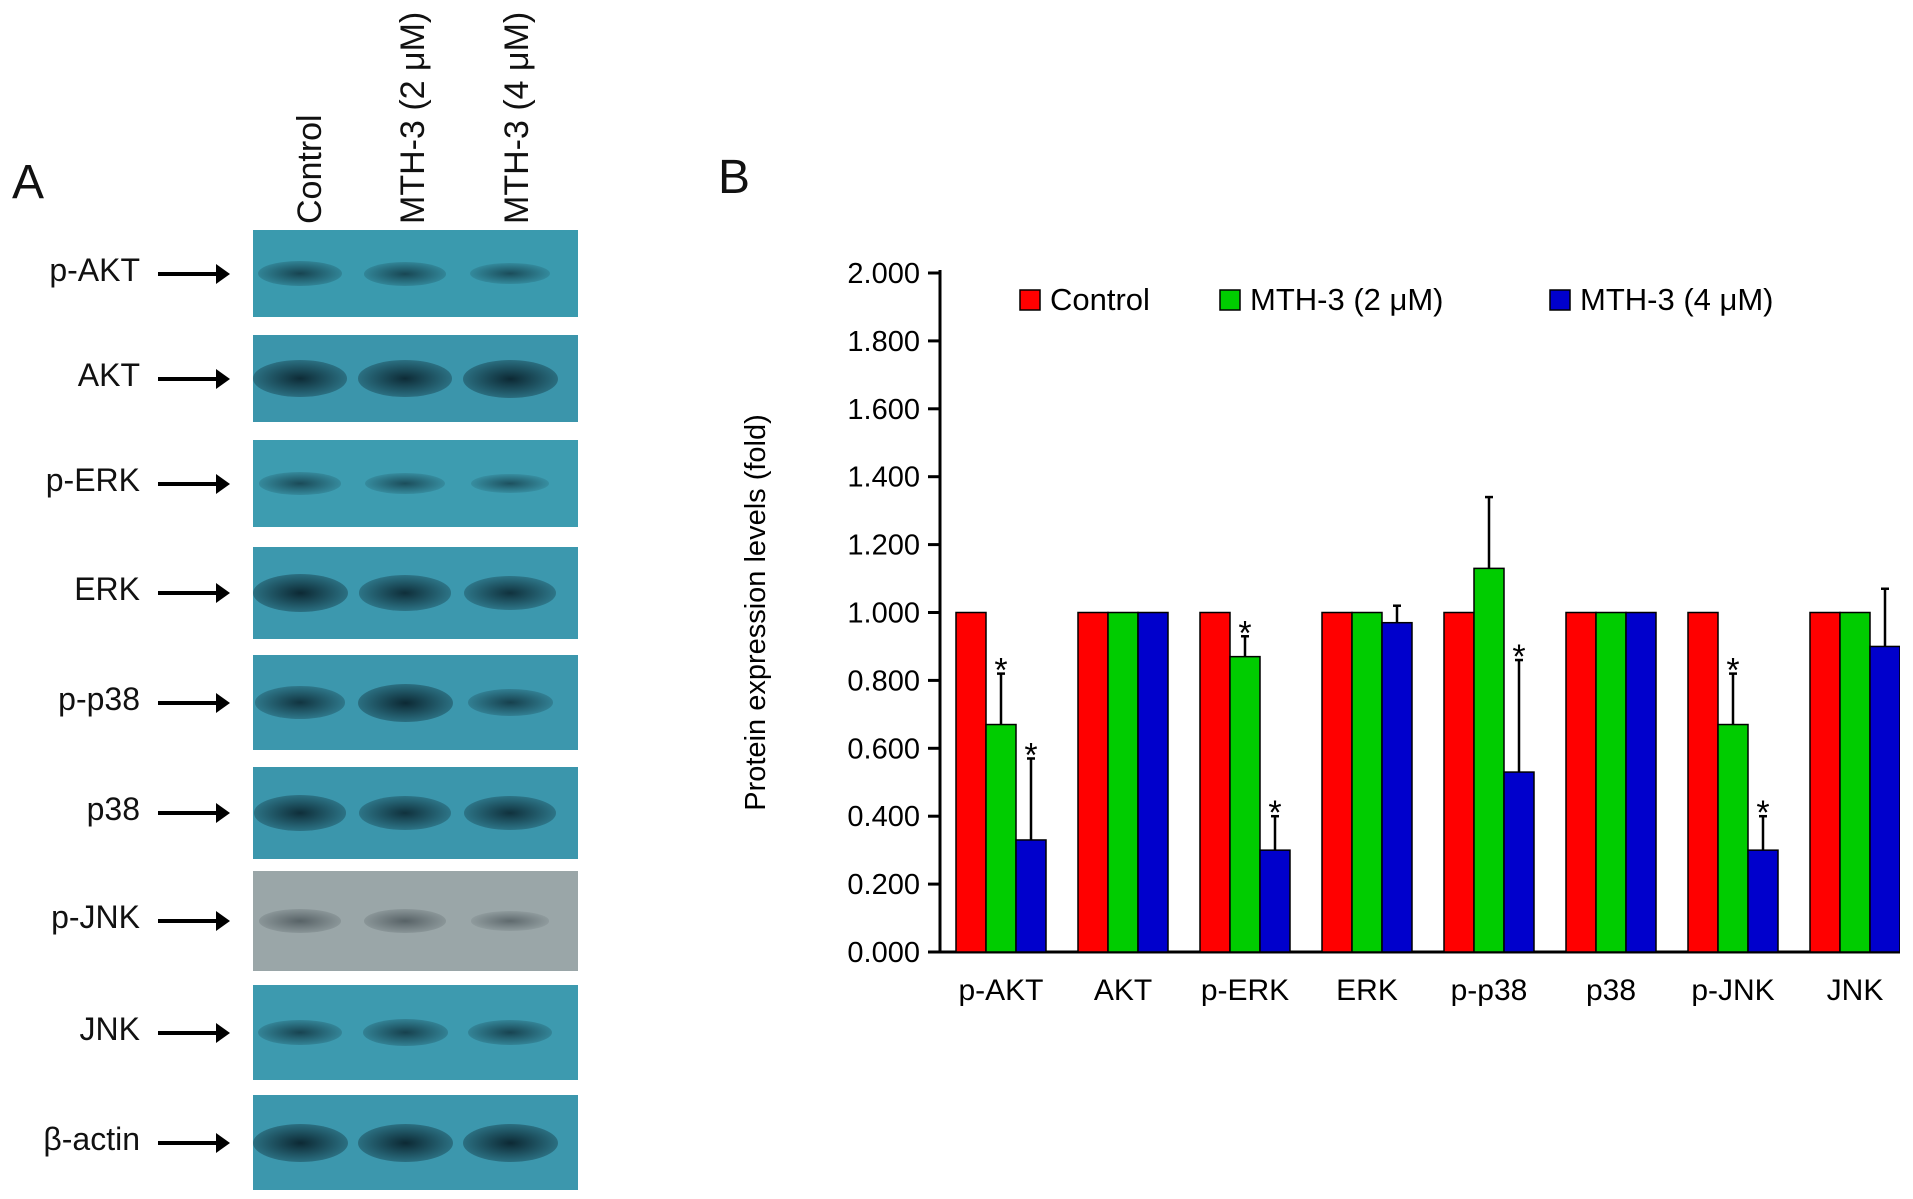 This screenshot has height=1199, width=1913. What do you see at coordinates (1100, 299) in the screenshot?
I see `legend-label: Control` at bounding box center [1100, 299].